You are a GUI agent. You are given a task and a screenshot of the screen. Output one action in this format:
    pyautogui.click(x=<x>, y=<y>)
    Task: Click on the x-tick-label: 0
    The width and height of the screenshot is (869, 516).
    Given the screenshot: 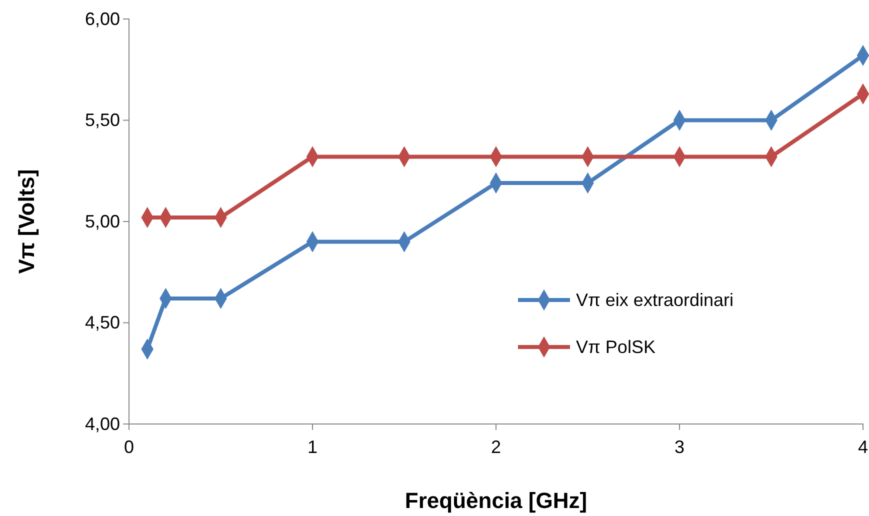 What is the action you would take?
    pyautogui.click(x=129, y=446)
    